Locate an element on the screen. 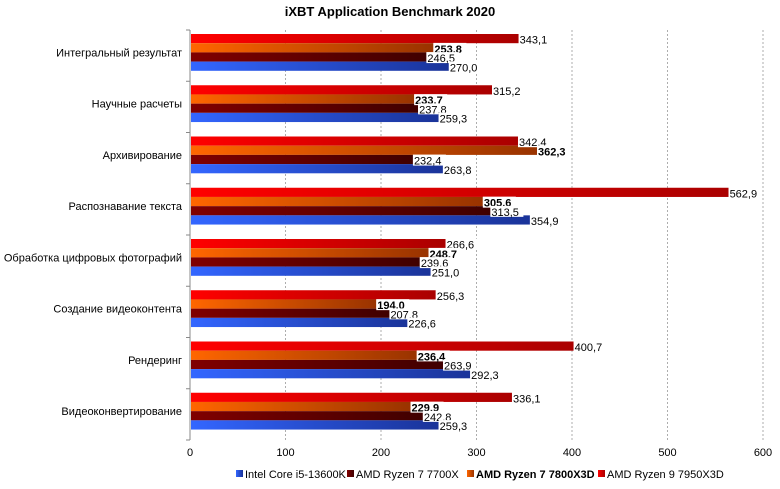 This screenshot has height=489, width=780. value-label: 400,7 is located at coordinates (589, 348).